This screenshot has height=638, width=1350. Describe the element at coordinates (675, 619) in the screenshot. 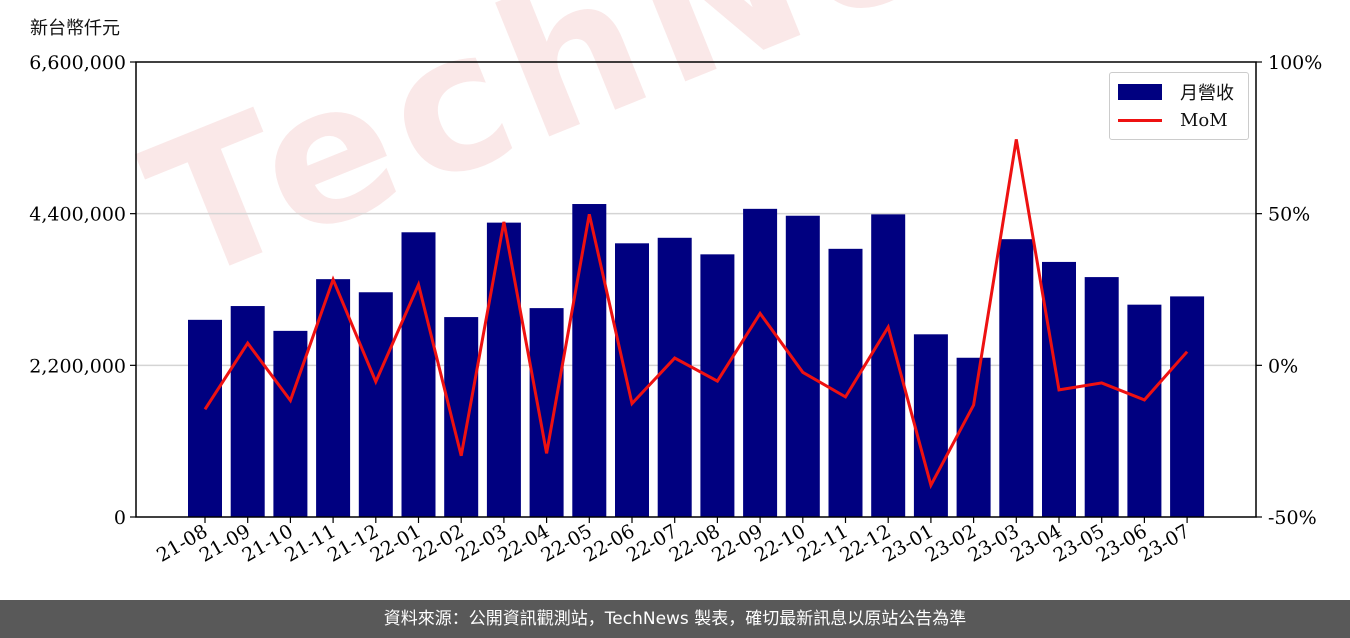

I see `source-footer: 資料來源：公開資訊觀測站，TechNews 製表，確切最新訊息以原站公告為準` at that location.